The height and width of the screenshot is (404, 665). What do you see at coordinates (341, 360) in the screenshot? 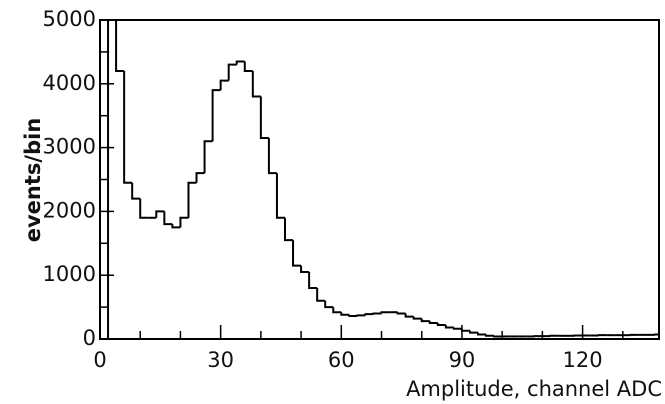
I see `x-tick-label: 60` at bounding box center [341, 360].